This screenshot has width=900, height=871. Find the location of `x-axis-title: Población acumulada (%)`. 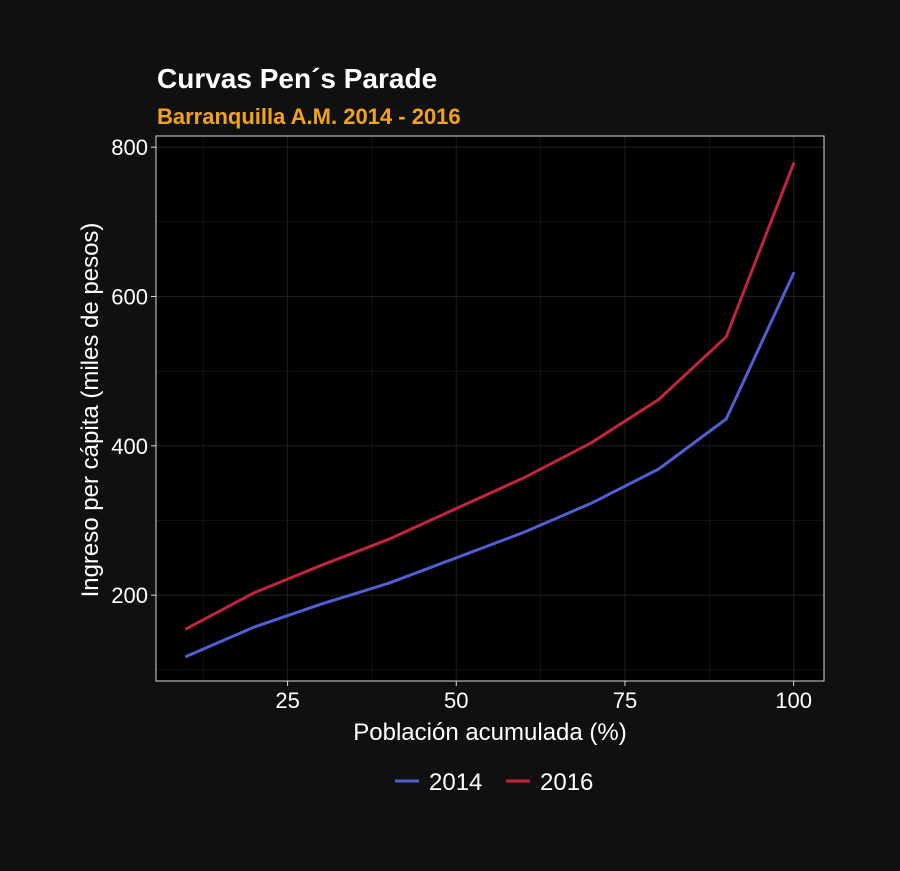

x-axis-title: Población acumulada (%) is located at coordinates (489, 732).